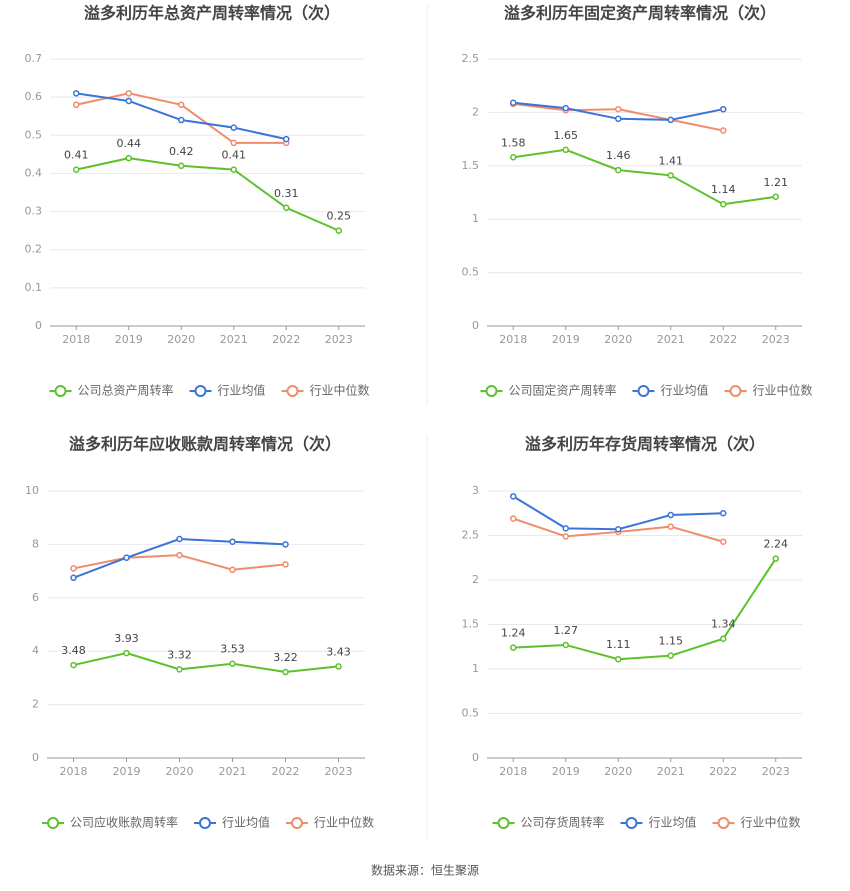 Image resolution: width=850 pixels, height=891 pixels. I want to click on data-label: 1.46, so click(618, 155).